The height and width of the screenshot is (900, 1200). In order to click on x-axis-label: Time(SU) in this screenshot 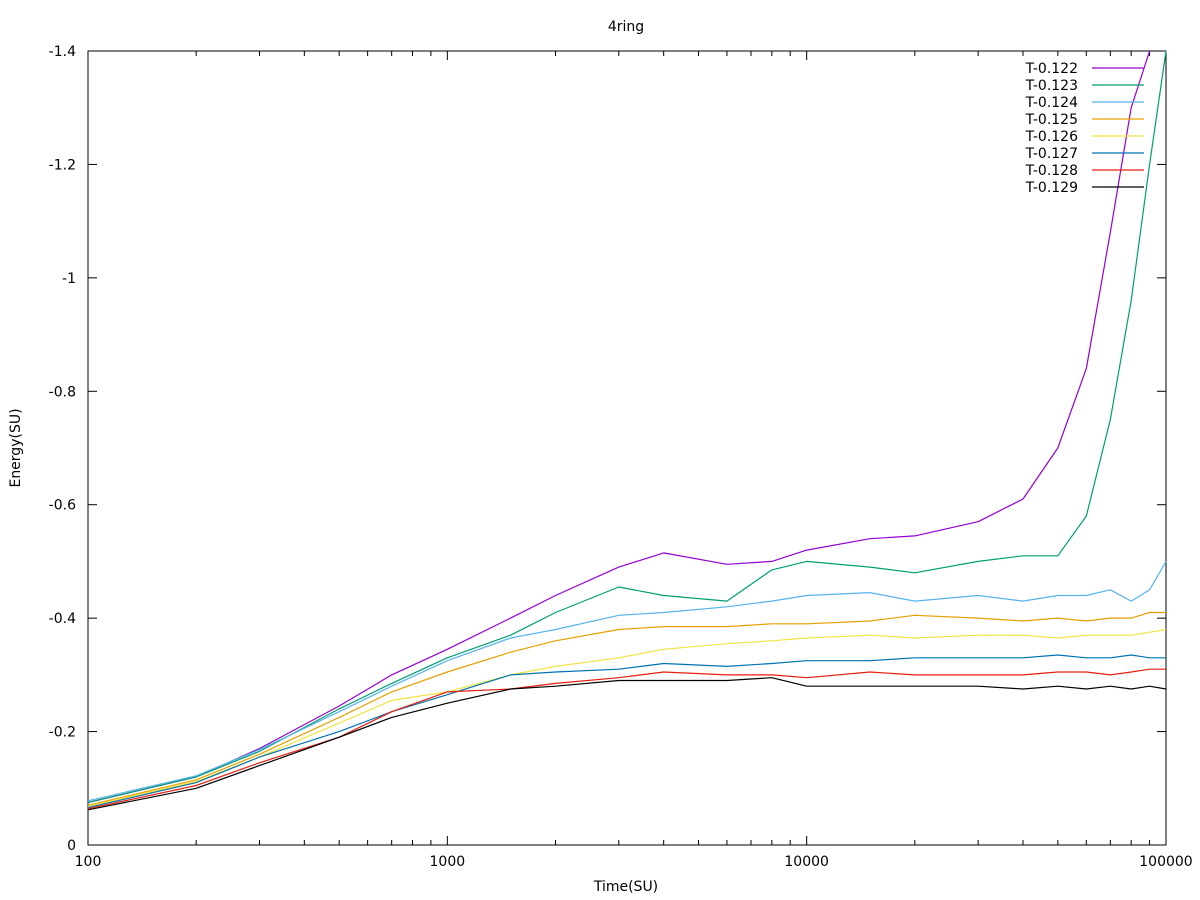, I will do `click(625, 887)`.